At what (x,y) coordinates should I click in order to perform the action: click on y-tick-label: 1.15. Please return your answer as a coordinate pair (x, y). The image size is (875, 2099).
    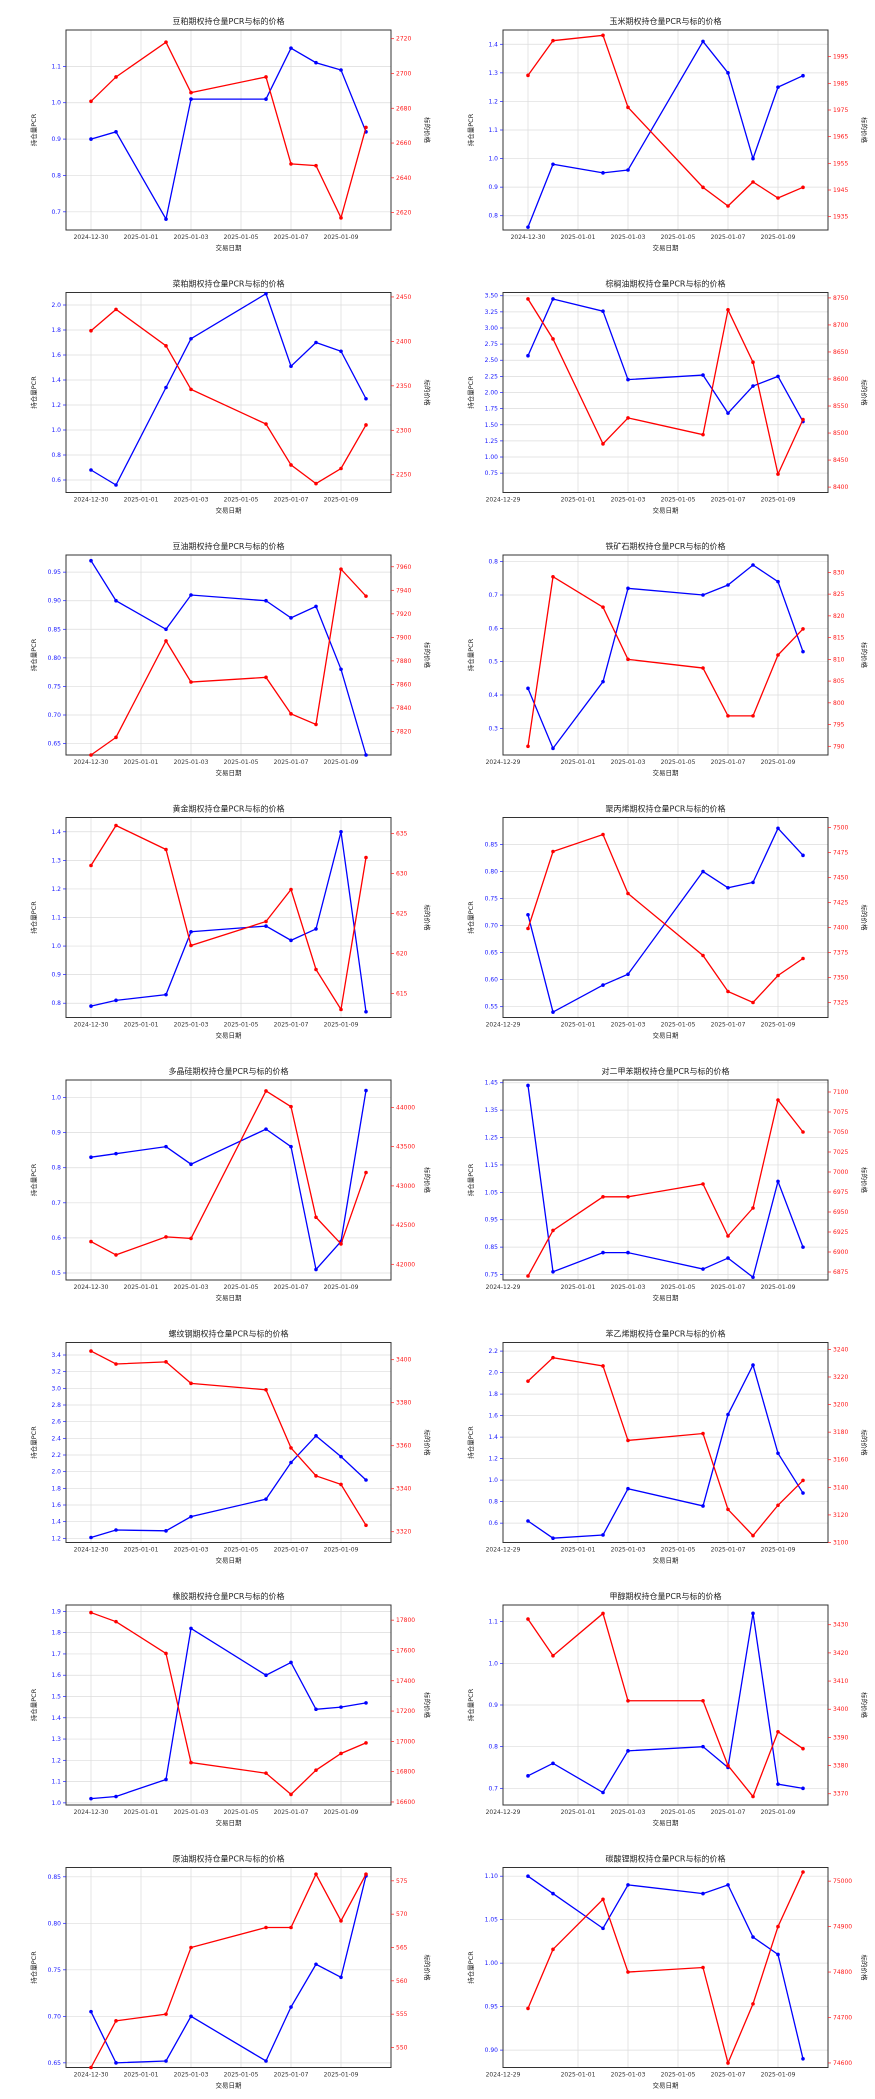
    Looking at the image, I should click on (492, 1165).